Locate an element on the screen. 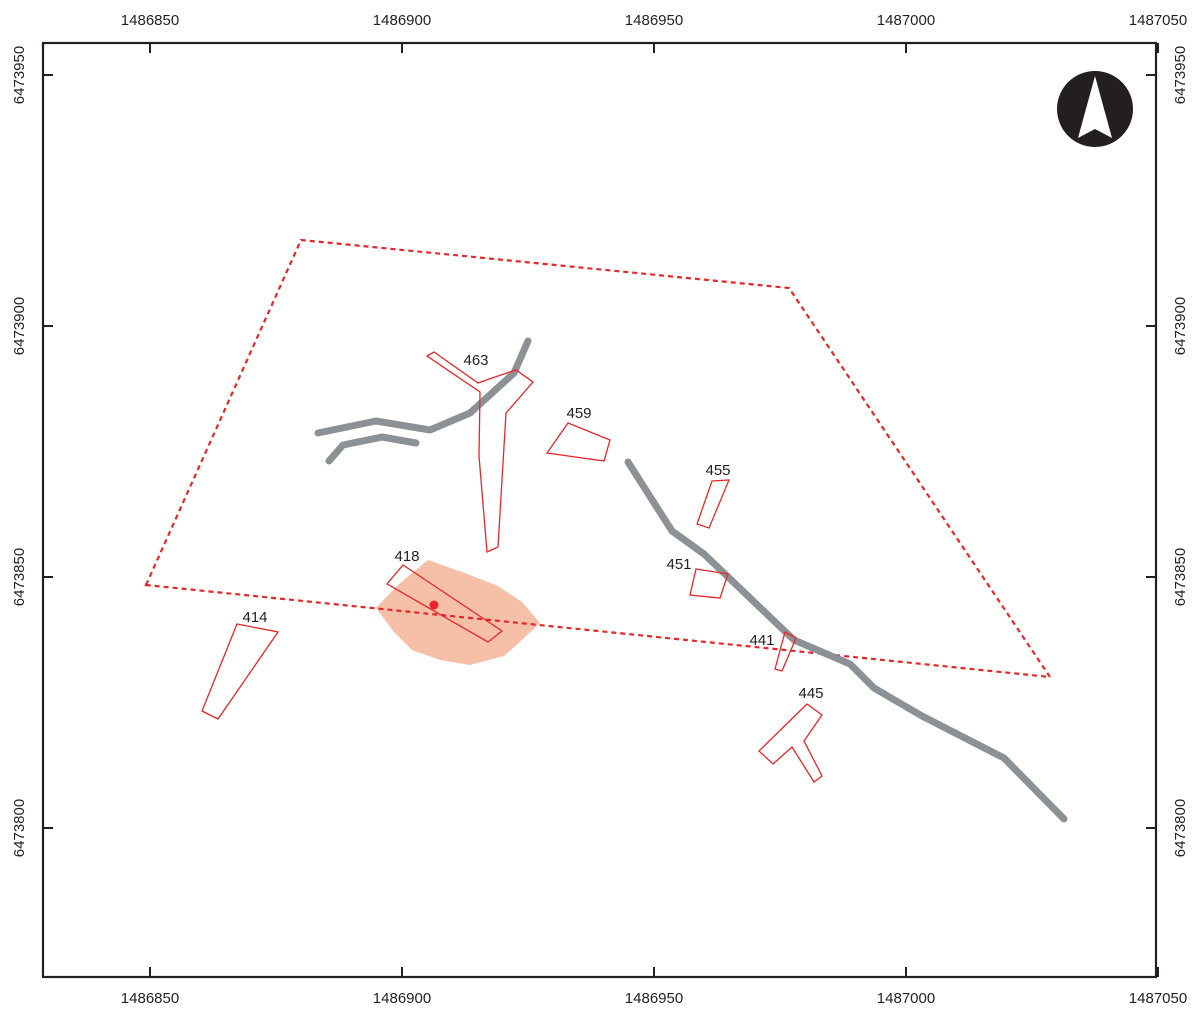 The image size is (1197, 1014). feature-label-451: 451 is located at coordinates (678, 564).